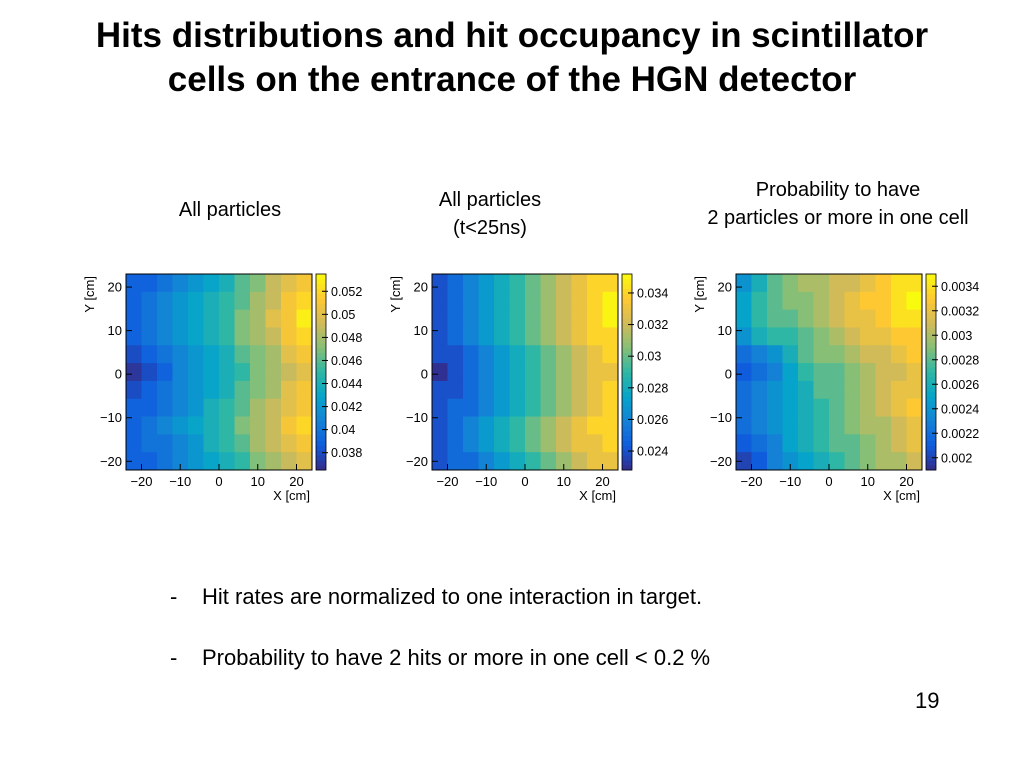 This screenshot has width=1024, height=768. I want to click on caption-line: Probability to have, so click(838, 190).